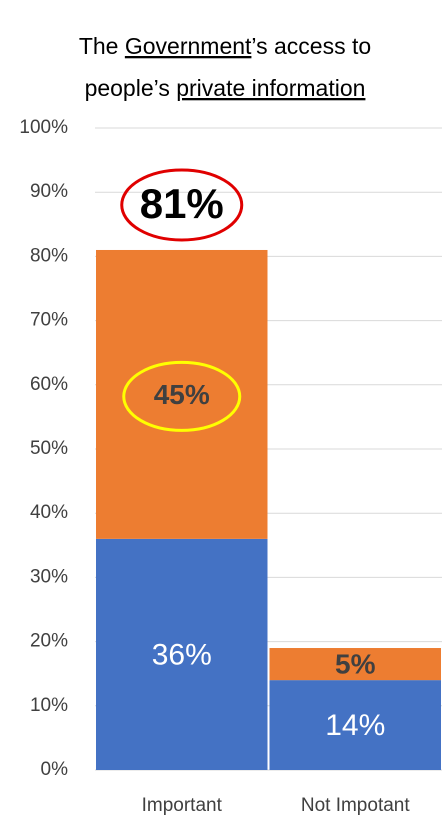 The image size is (444, 827). Describe the element at coordinates (49, 641) in the screenshot. I see `y-tick-label: 20%` at that location.